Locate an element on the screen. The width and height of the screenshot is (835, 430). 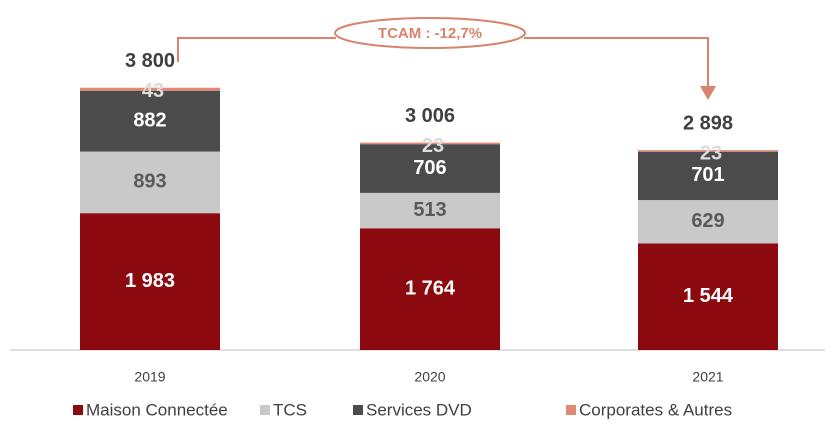
annotation: TCAM : -12,7% is located at coordinates (446, 58).